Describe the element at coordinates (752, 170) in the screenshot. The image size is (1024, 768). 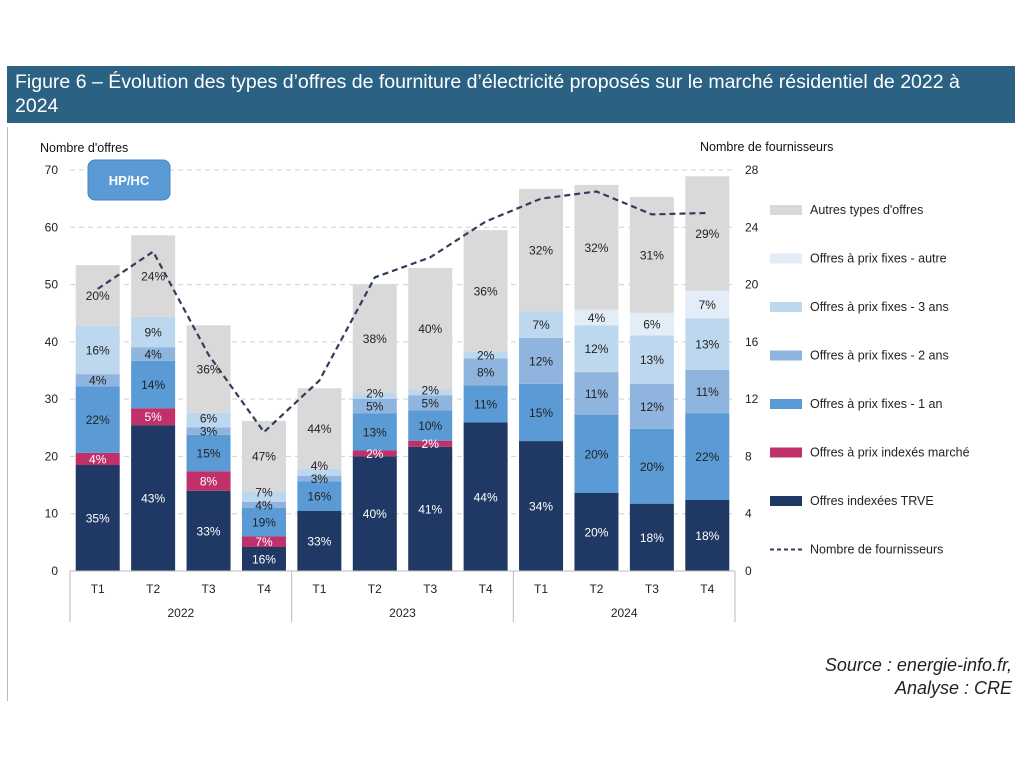
I see `y2-tick-label: 28` at that location.